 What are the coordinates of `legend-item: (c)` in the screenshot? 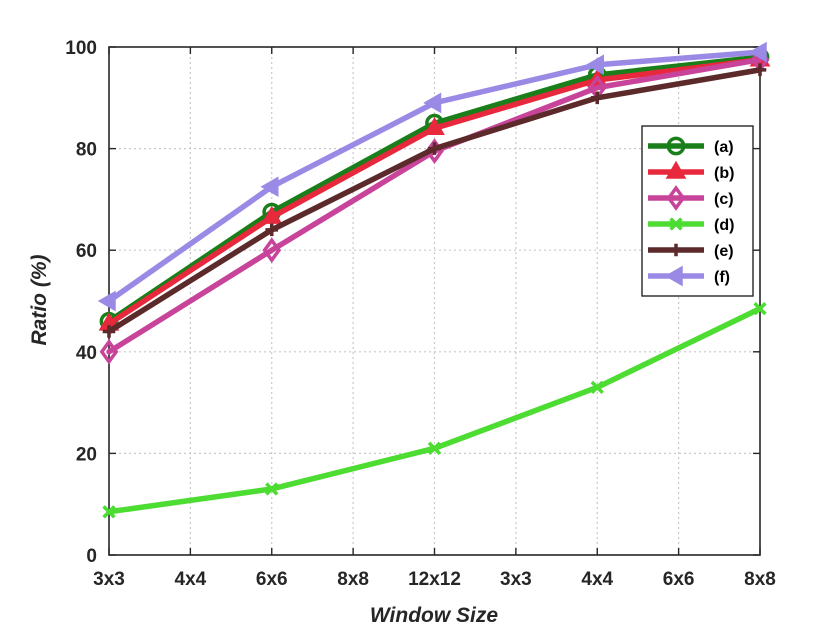 It's located at (691, 198).